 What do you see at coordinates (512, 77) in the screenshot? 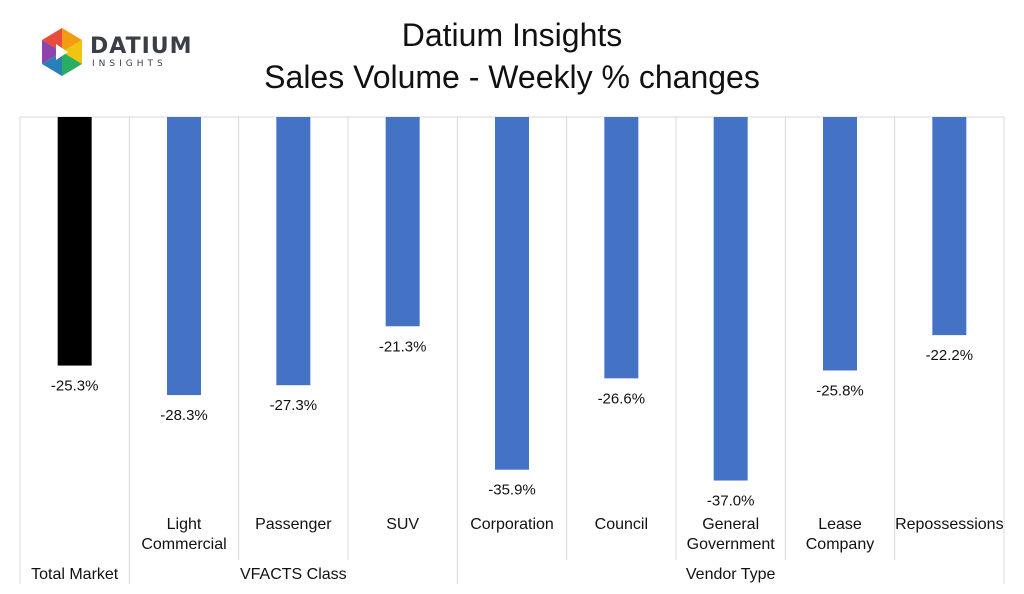
I see `chart-subtitle: Sales Volume - Weekly % changes` at bounding box center [512, 77].